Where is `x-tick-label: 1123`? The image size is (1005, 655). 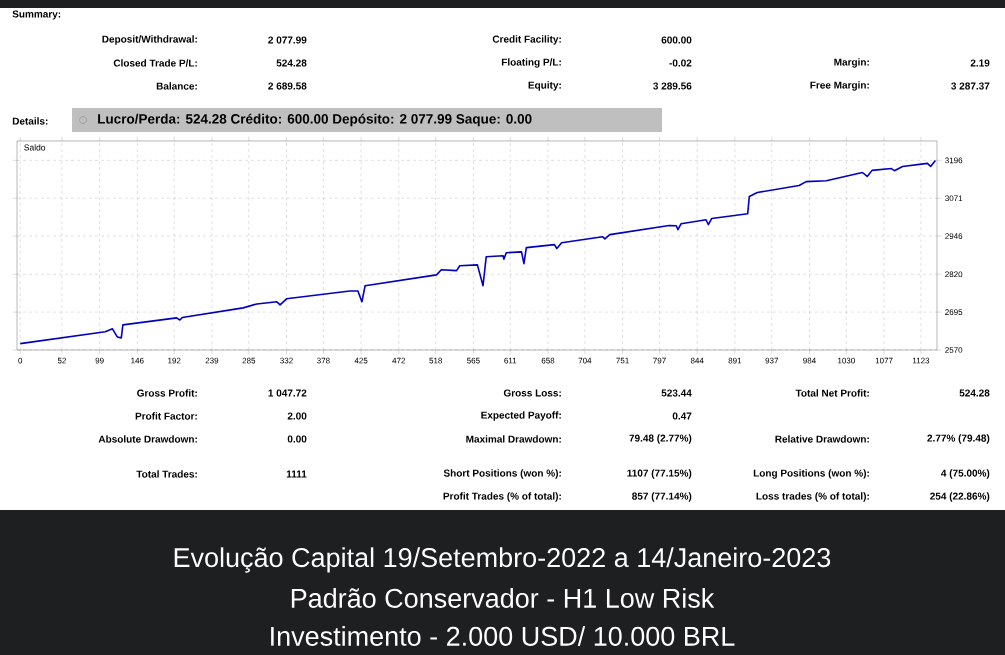
x-tick-label: 1123 is located at coordinates (921, 360).